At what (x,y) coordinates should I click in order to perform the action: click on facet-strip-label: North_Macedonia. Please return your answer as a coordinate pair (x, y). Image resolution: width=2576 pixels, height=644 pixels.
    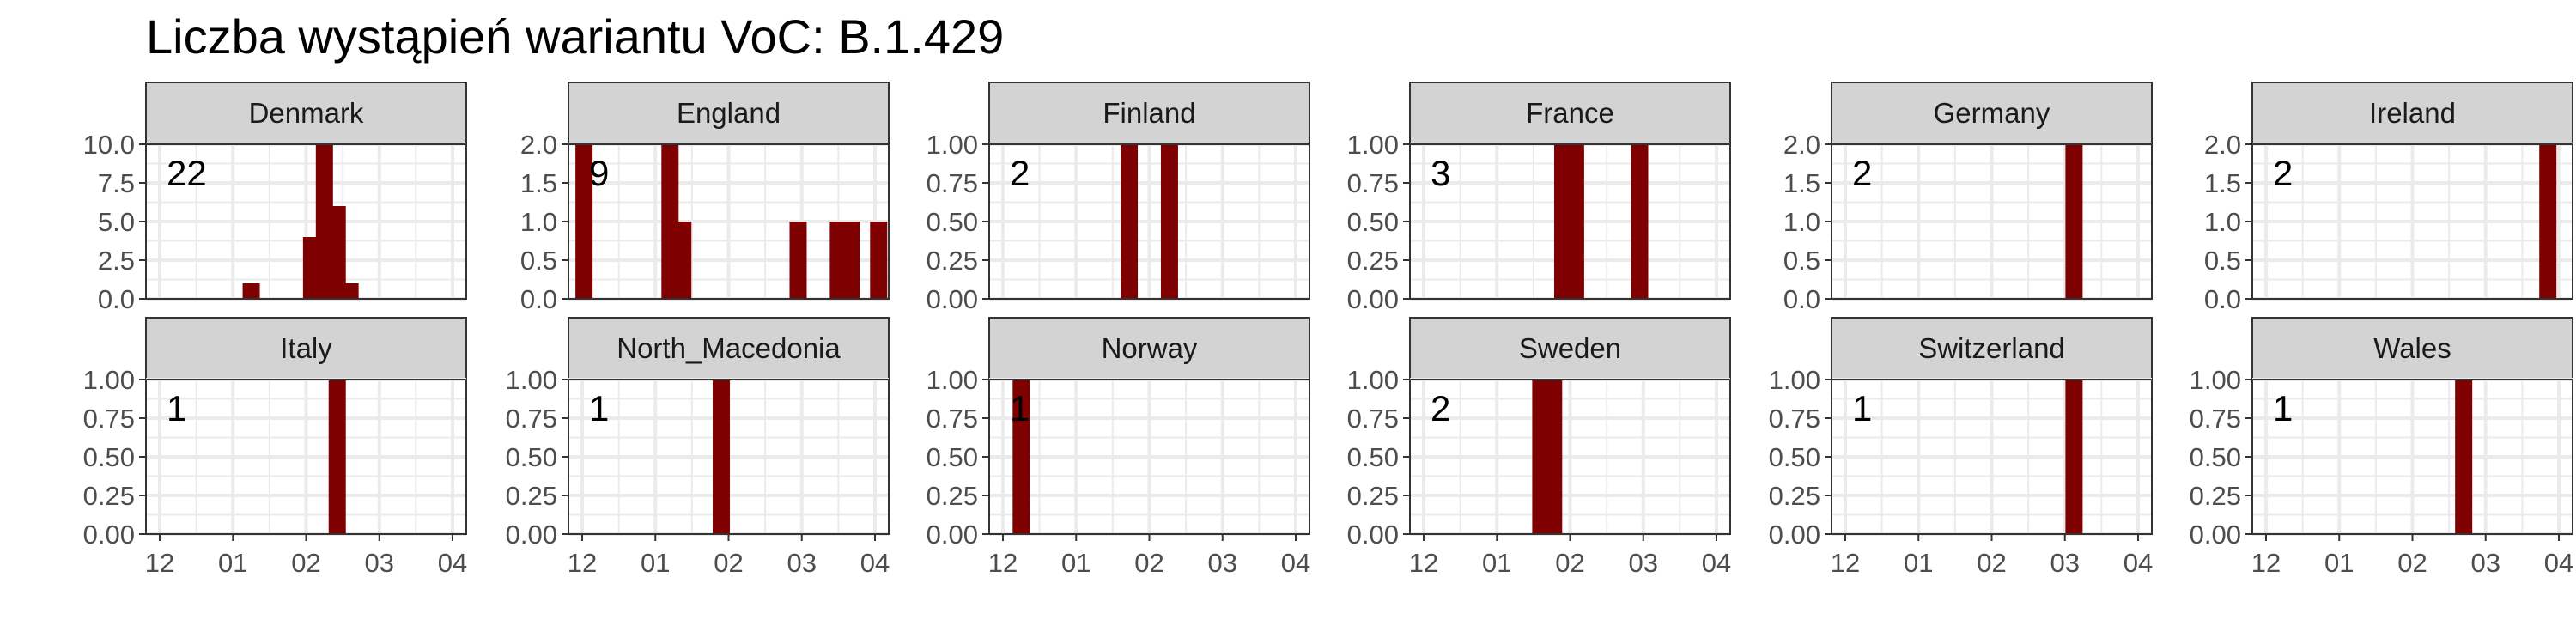
    Looking at the image, I should click on (729, 348).